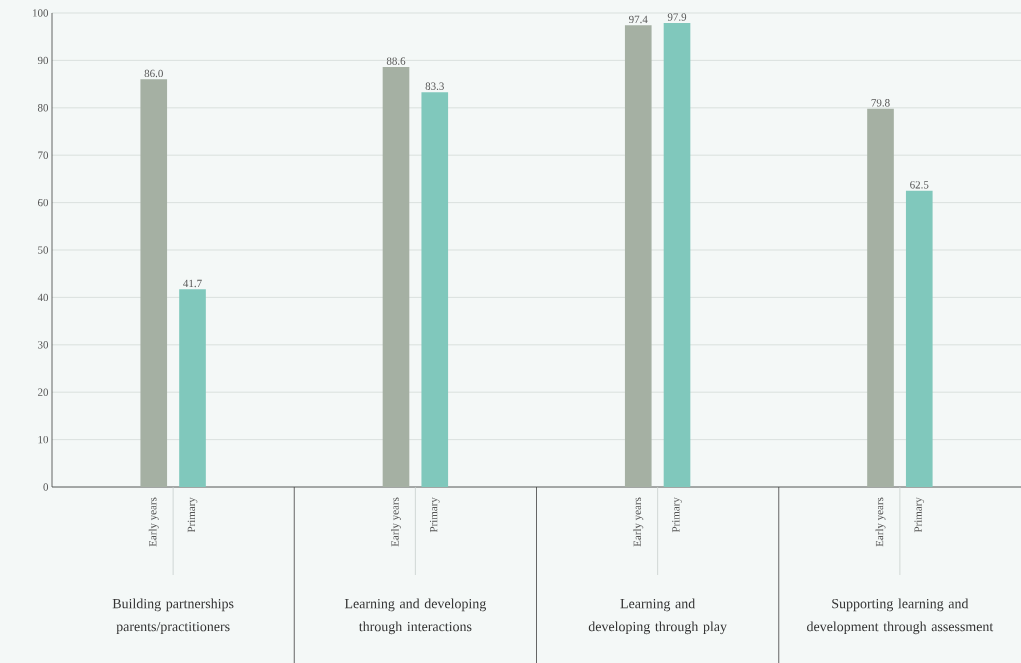  I want to click on y-tick-label: 0, so click(46, 487).